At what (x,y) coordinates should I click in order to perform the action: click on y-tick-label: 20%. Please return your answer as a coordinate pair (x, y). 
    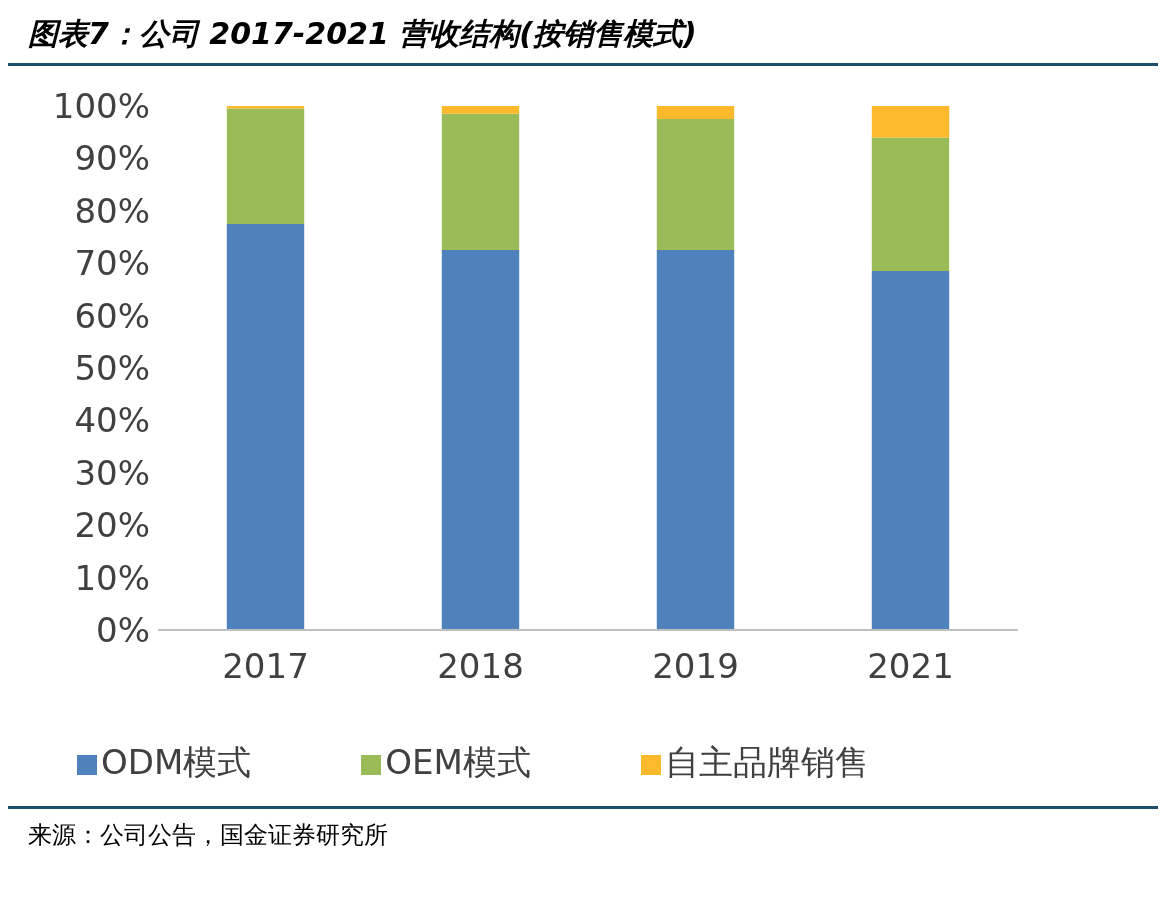
    Looking at the image, I should click on (112, 525).